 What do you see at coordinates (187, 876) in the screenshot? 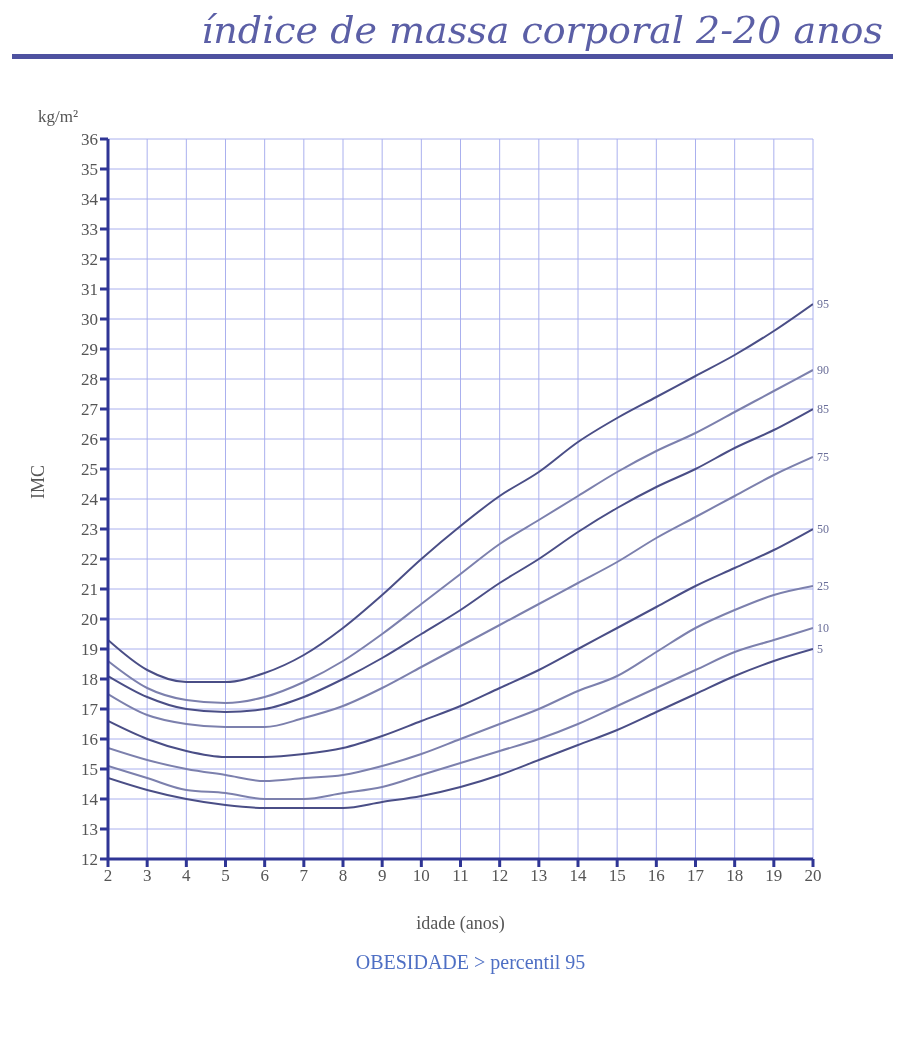
I see `x-tick-label: 4` at bounding box center [187, 876].